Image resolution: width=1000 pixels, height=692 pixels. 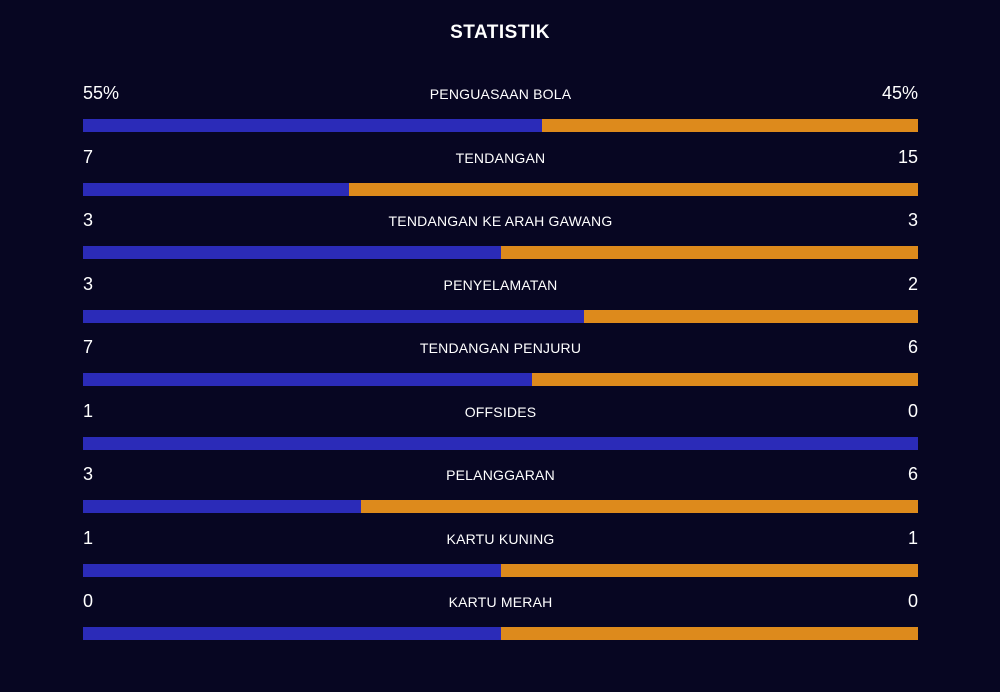 What do you see at coordinates (500, 32) in the screenshot?
I see `page-title: STATISTIK` at bounding box center [500, 32].